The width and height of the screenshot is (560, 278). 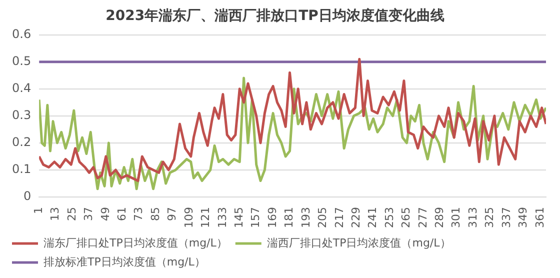 What do you see at coordinates (439, 217) in the screenshot?
I see `x-tick-label: 289` at bounding box center [439, 217].